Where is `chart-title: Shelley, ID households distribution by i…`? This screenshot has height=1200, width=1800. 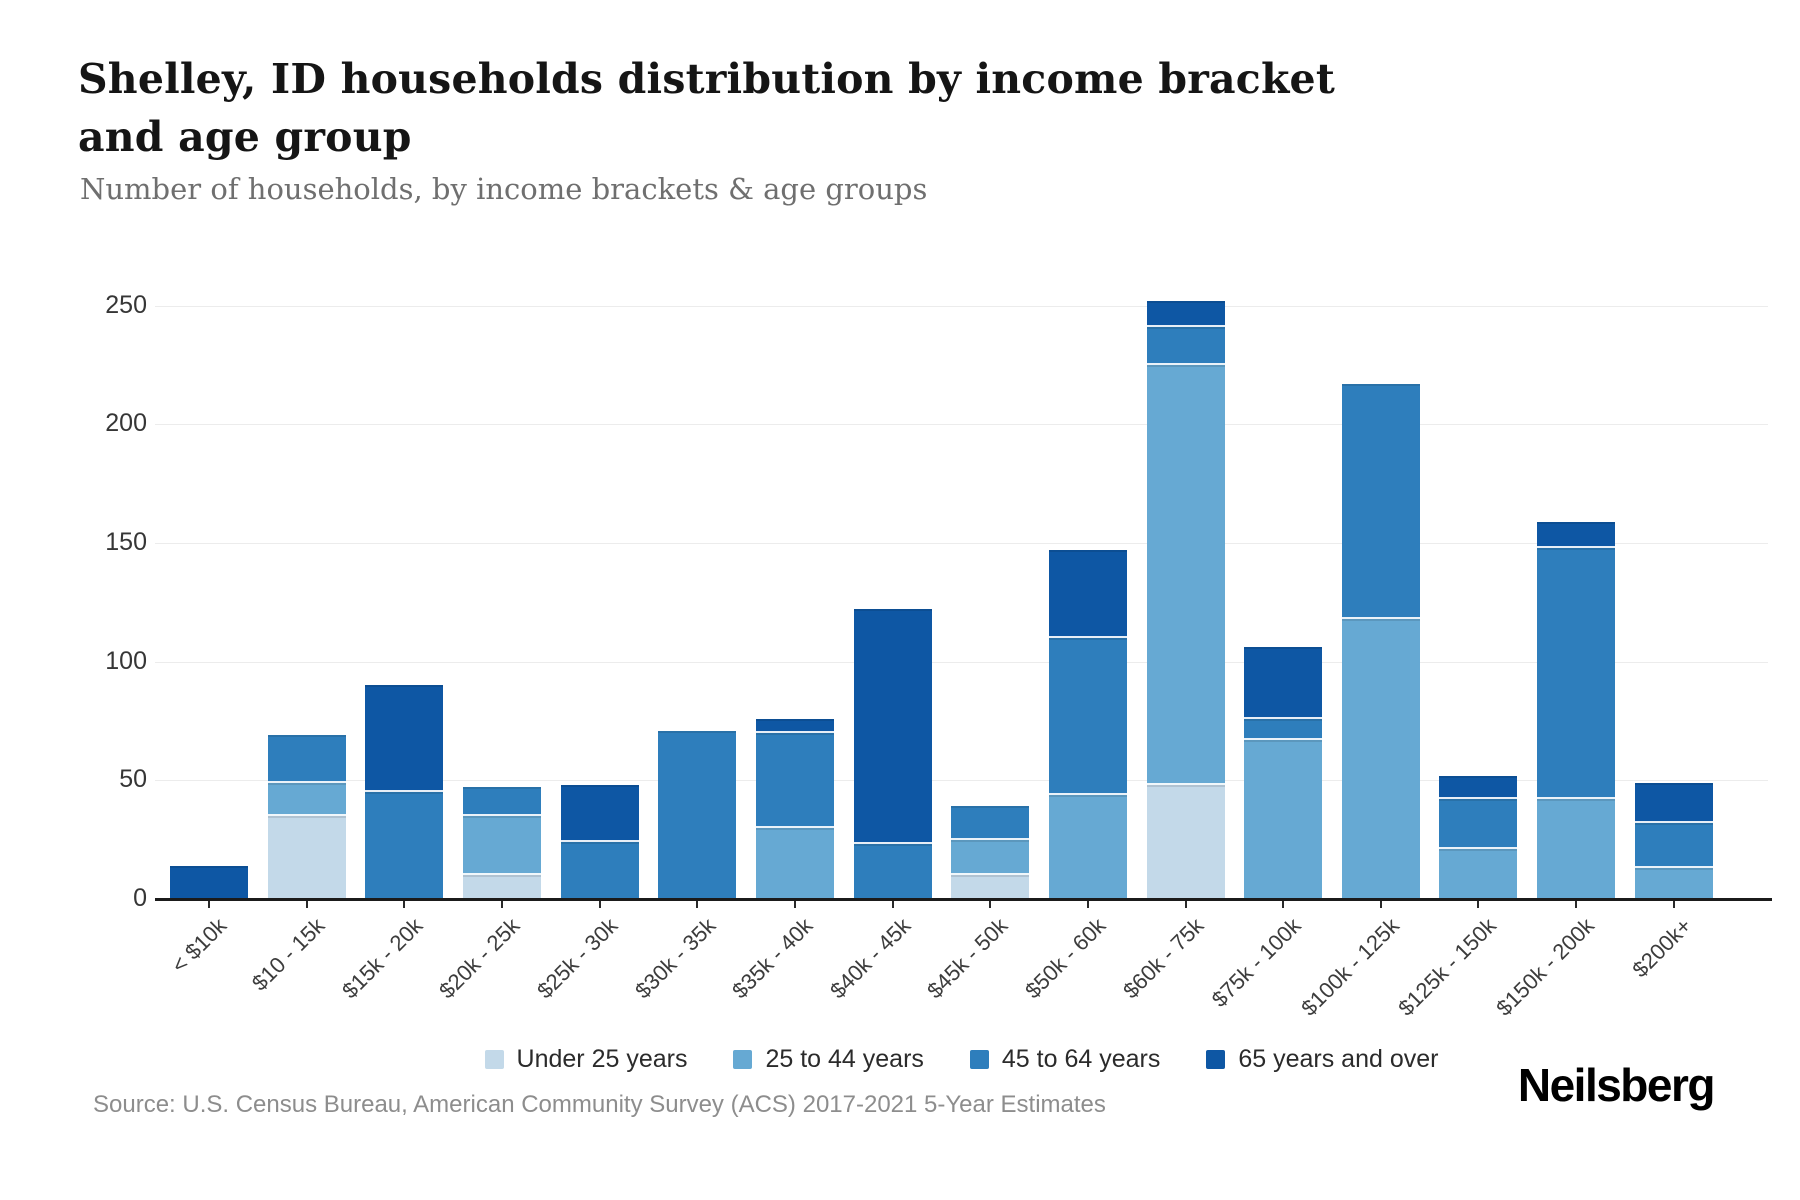 chart-title: Shelley, ID households distribution by i… is located at coordinates (706, 108).